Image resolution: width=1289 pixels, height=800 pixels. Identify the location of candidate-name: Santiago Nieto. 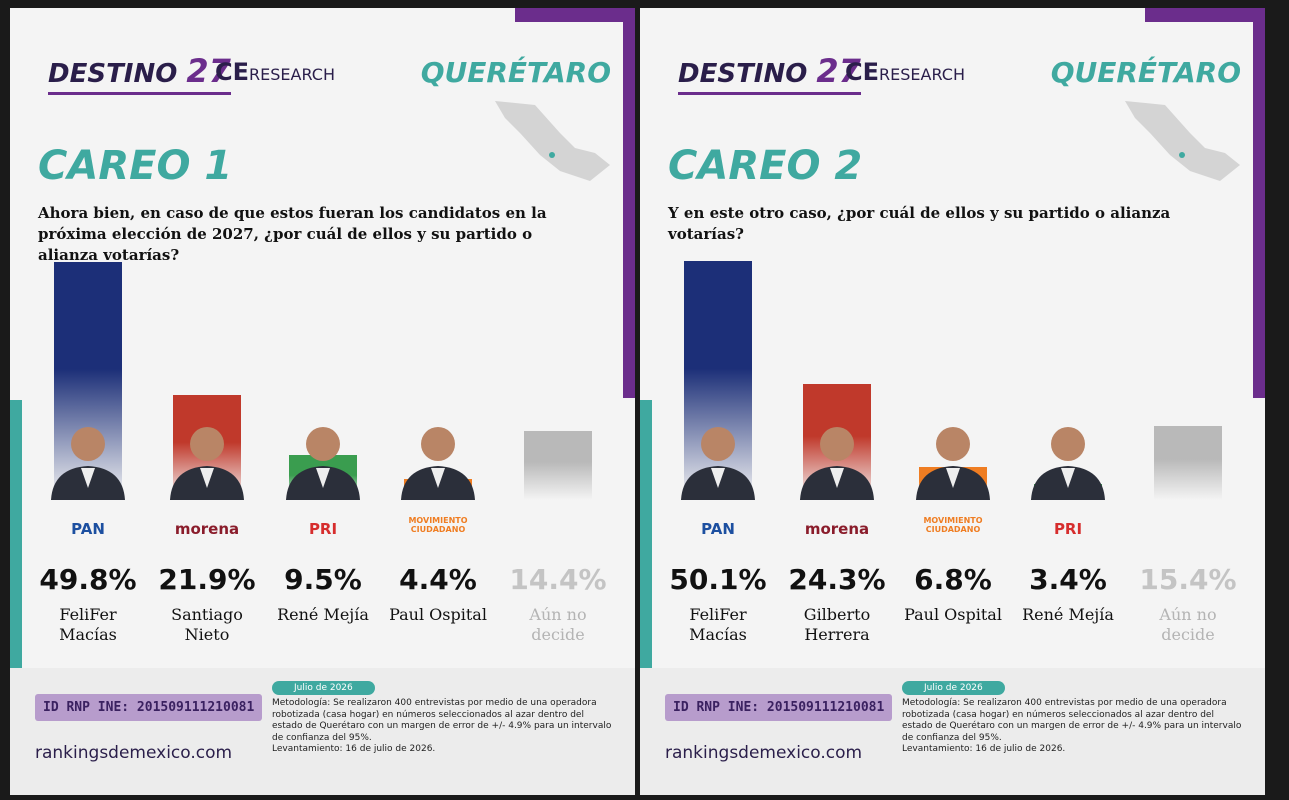
(207, 624).